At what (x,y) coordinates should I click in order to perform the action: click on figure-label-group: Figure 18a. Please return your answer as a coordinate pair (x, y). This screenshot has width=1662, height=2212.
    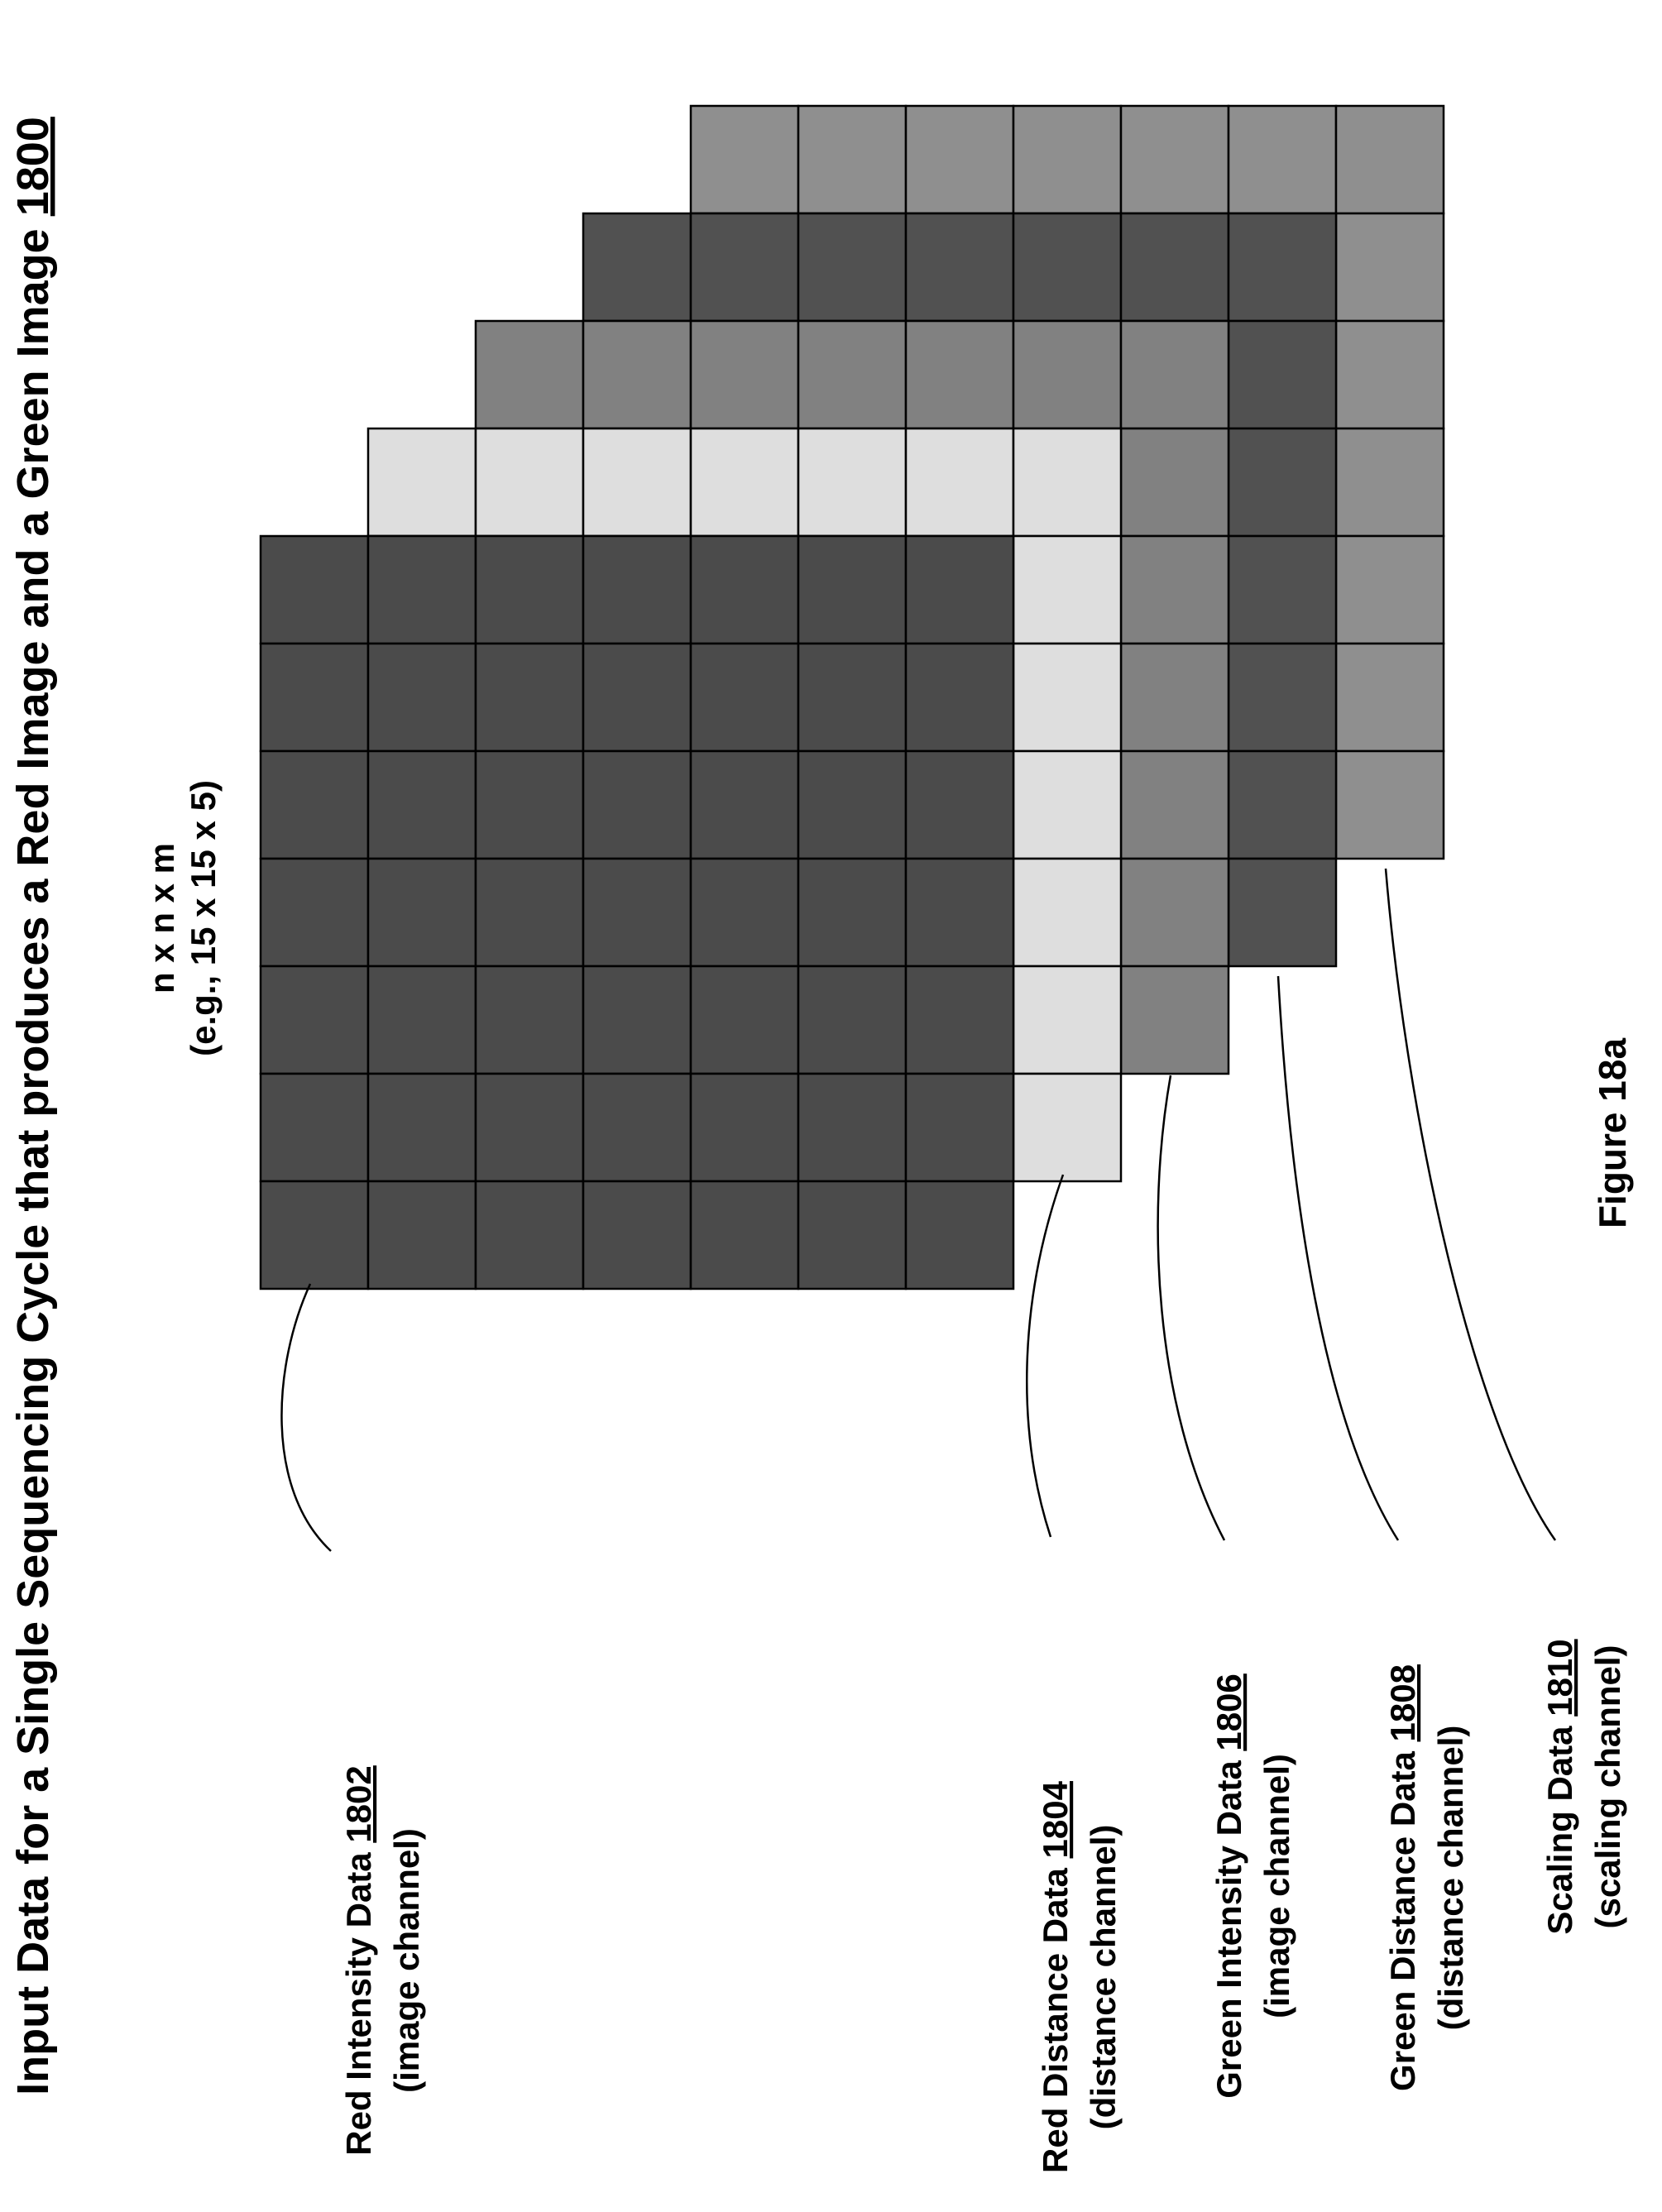
    Looking at the image, I should click on (1612, 1133).